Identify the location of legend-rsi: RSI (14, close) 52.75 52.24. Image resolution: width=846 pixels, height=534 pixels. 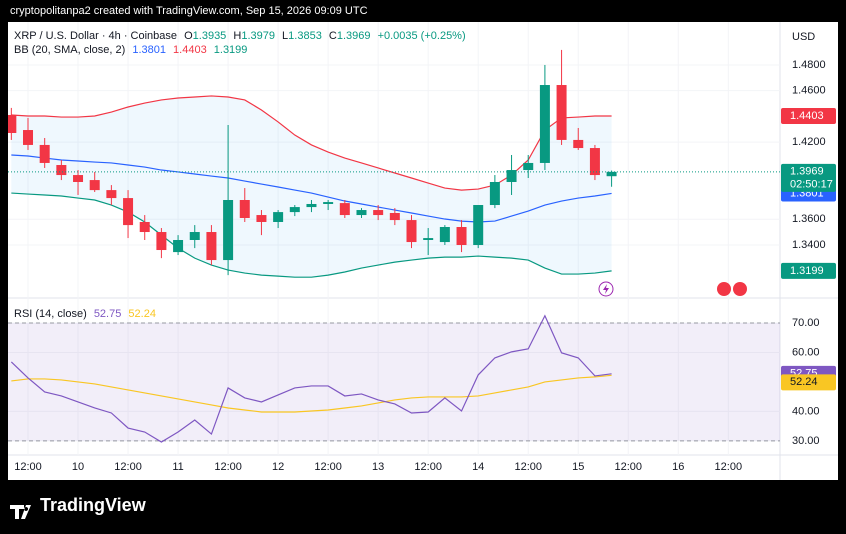
(85, 314).